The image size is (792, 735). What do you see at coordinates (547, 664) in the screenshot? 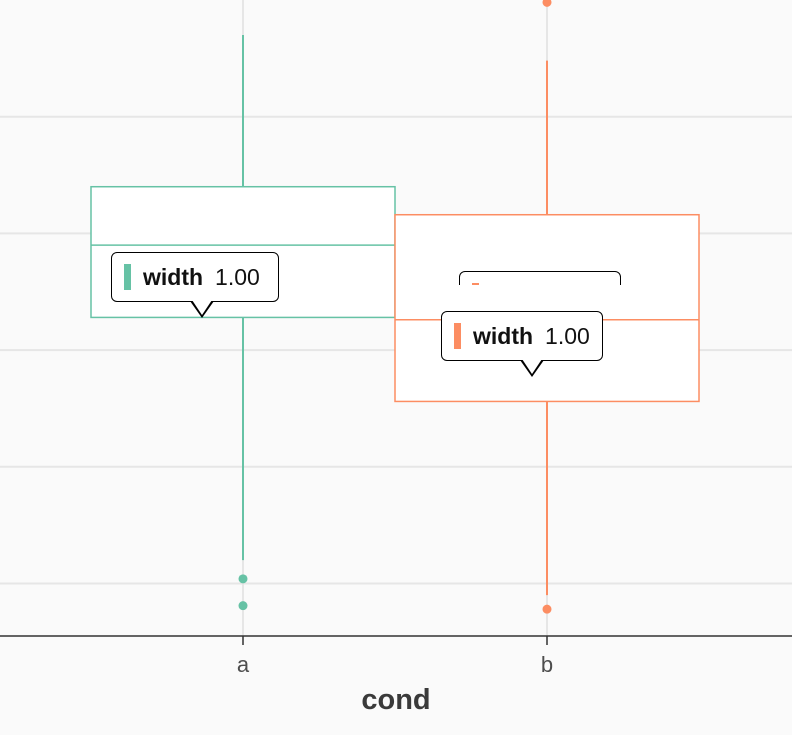
I see `tick-label-b: b` at bounding box center [547, 664].